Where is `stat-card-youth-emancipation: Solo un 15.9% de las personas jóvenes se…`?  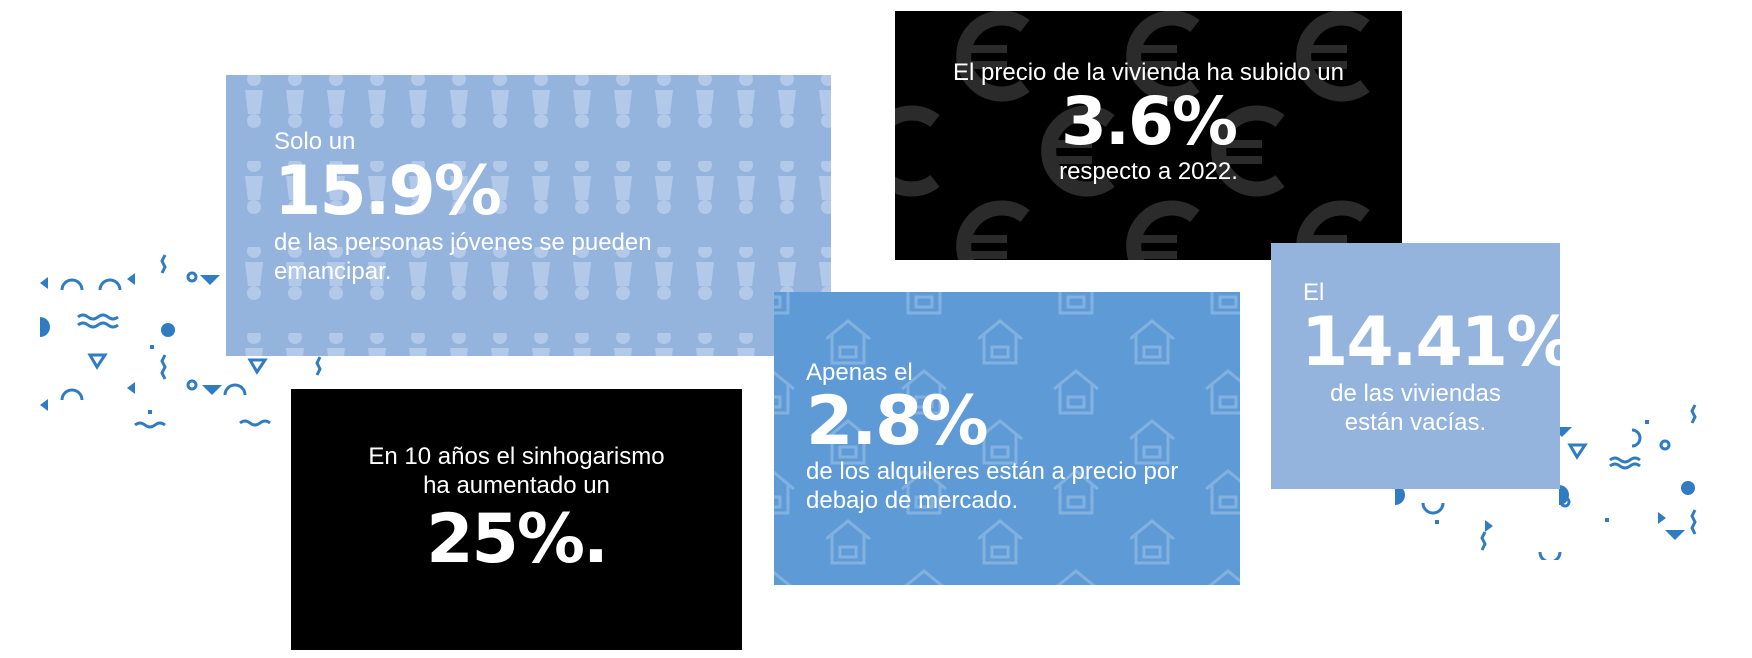 stat-card-youth-emancipation: Solo un 15.9% de las personas jóvenes se… is located at coordinates (528, 215).